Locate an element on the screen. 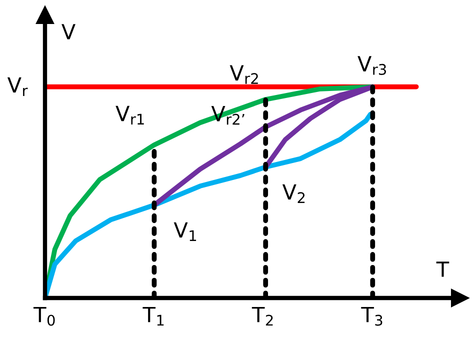 This screenshot has height=347, width=476. x-tick-label: T$_{0}$ is located at coordinates (44, 316).